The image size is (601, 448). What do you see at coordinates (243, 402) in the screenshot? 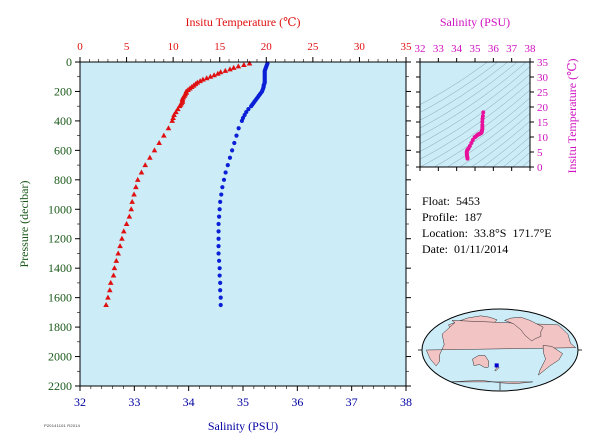
I see `sal-tick-label: 35` at bounding box center [243, 402].